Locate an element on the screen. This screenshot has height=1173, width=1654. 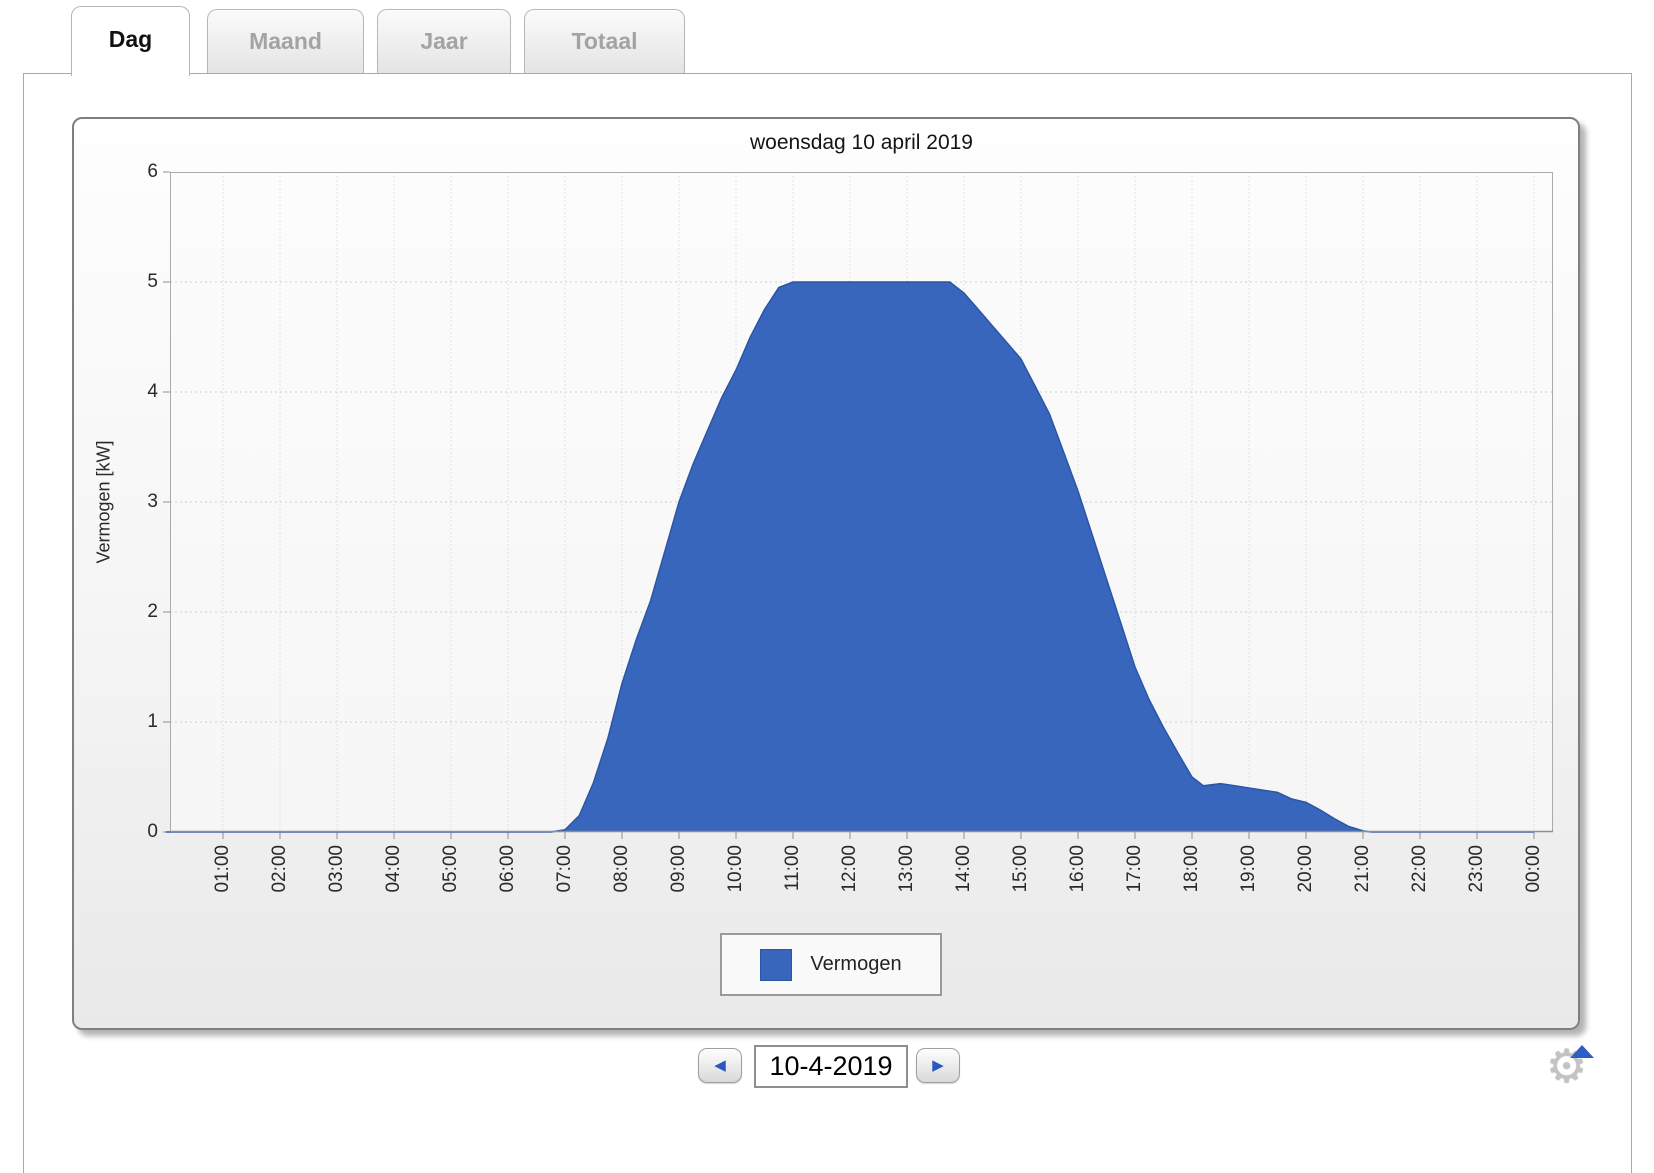
x-tick-label: 14:00 is located at coordinates (963, 869).